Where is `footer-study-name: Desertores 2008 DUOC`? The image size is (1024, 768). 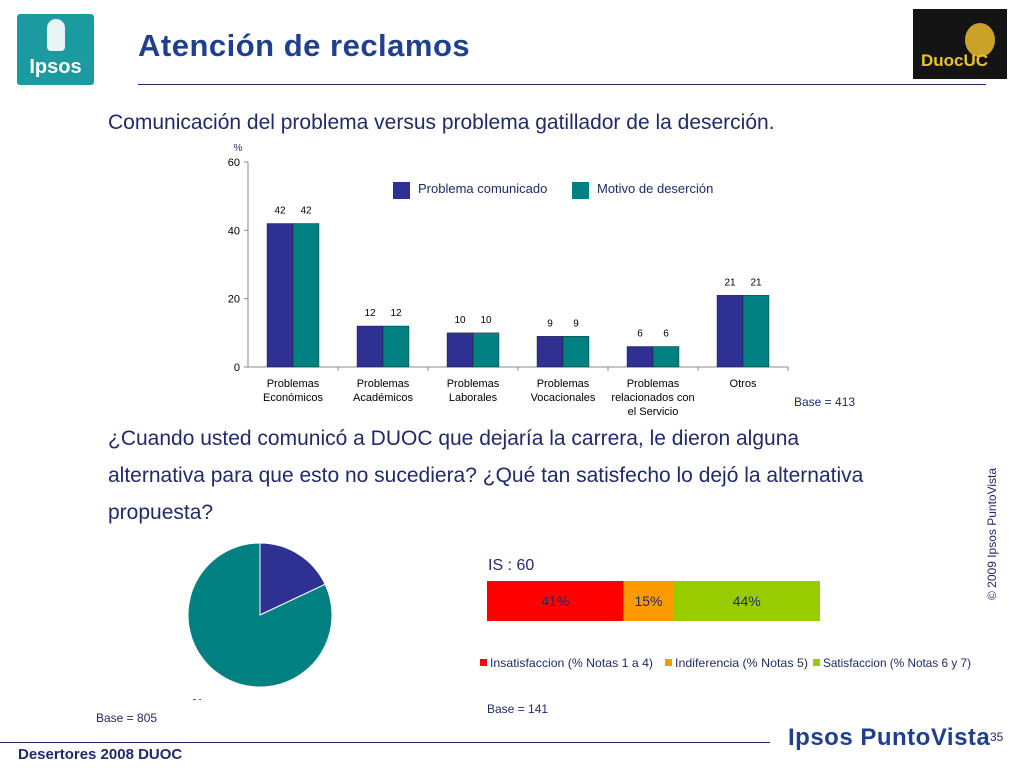
footer-study-name: Desertores 2008 DUOC is located at coordinates (100, 754).